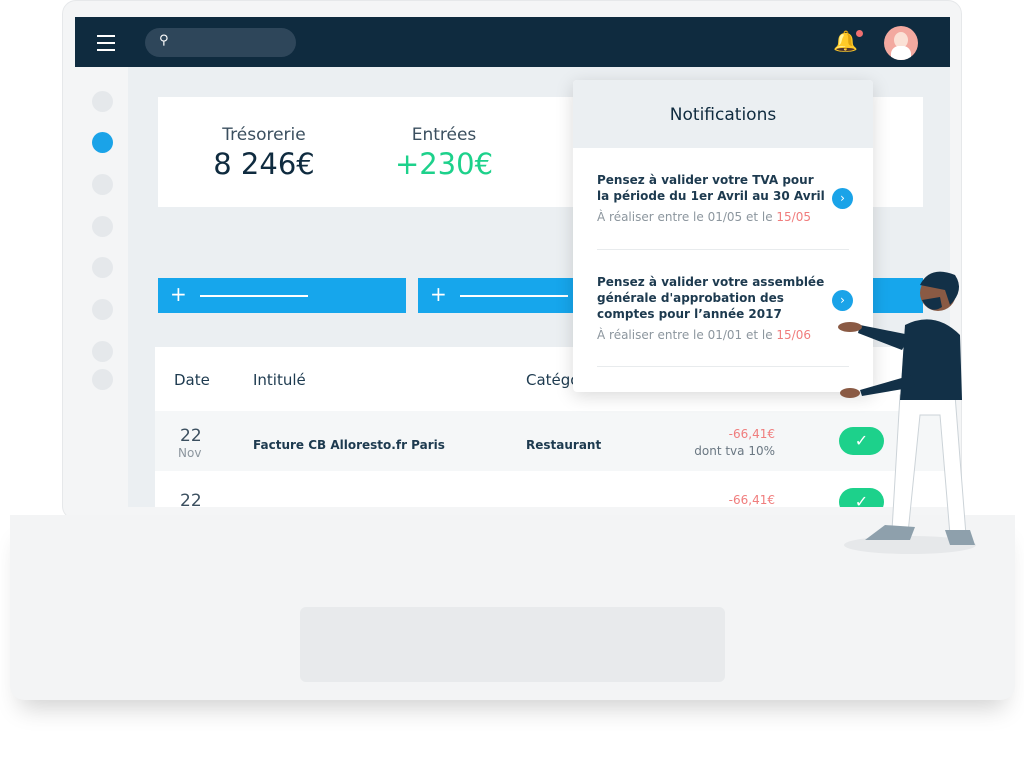  Describe the element at coordinates (192, 380) in the screenshot. I see `column-header-date: Date` at that location.